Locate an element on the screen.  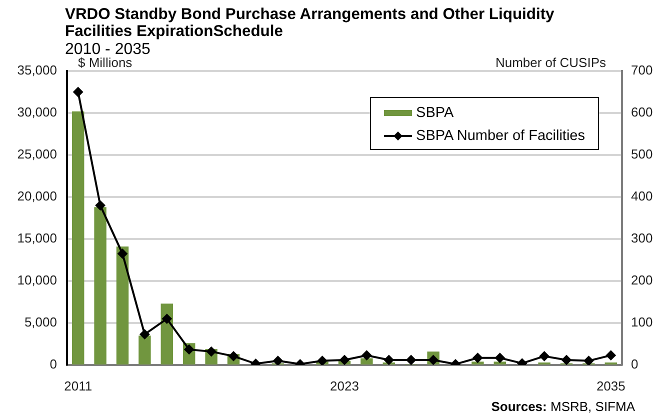
y-tick-label: 35,000 is located at coordinates (37, 70).